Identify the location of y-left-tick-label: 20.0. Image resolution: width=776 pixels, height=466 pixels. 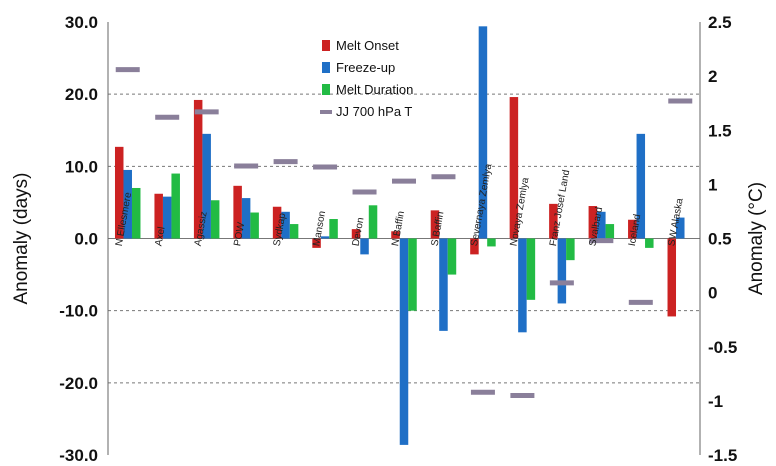
(81, 94).